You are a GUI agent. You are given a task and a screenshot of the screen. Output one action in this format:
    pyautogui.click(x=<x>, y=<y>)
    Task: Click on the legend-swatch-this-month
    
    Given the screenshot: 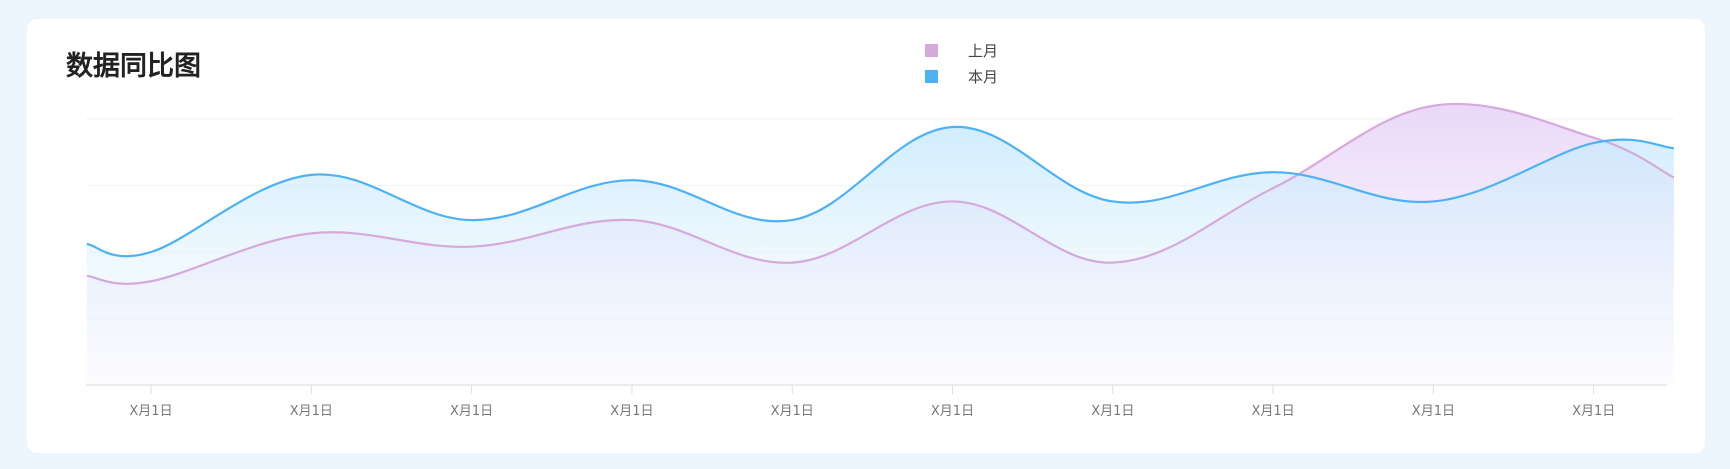 What is the action you would take?
    pyautogui.click(x=931, y=76)
    